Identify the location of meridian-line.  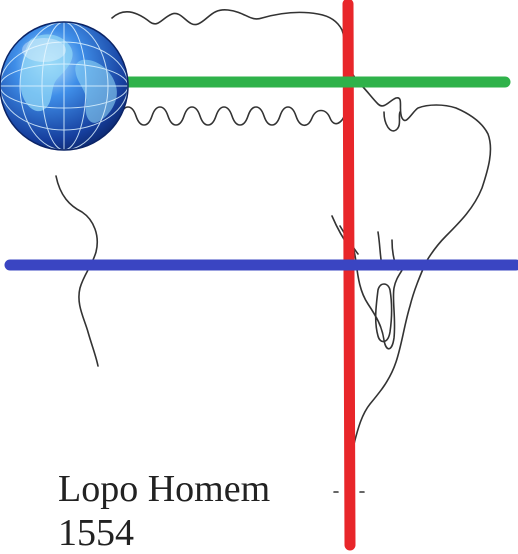
(349, 275).